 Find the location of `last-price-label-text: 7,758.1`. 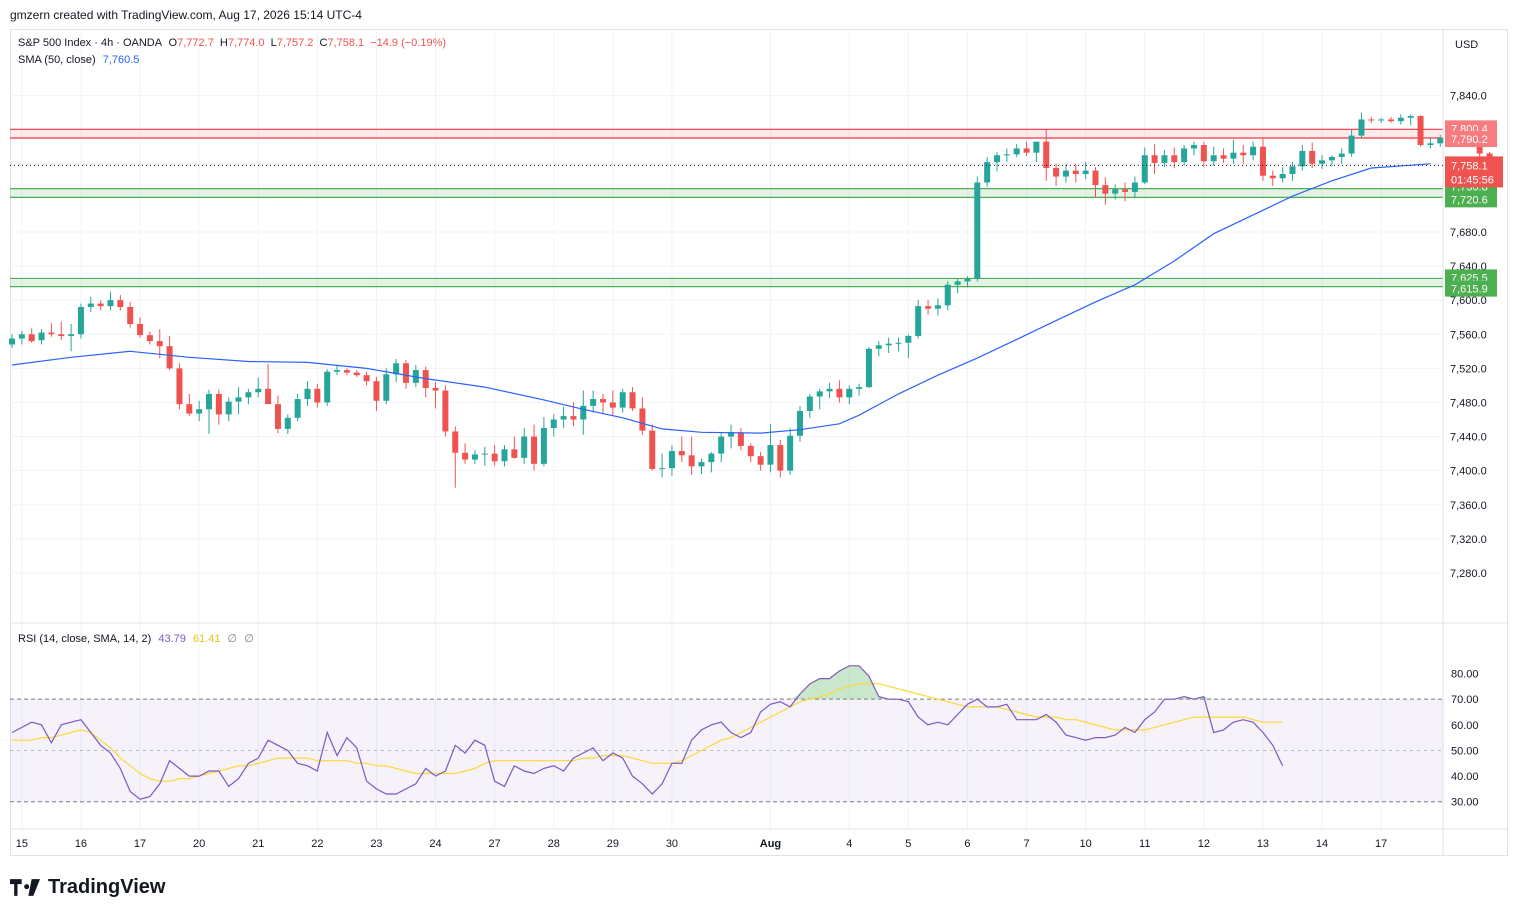

last-price-label-text: 7,758.1 is located at coordinates (1469, 166).